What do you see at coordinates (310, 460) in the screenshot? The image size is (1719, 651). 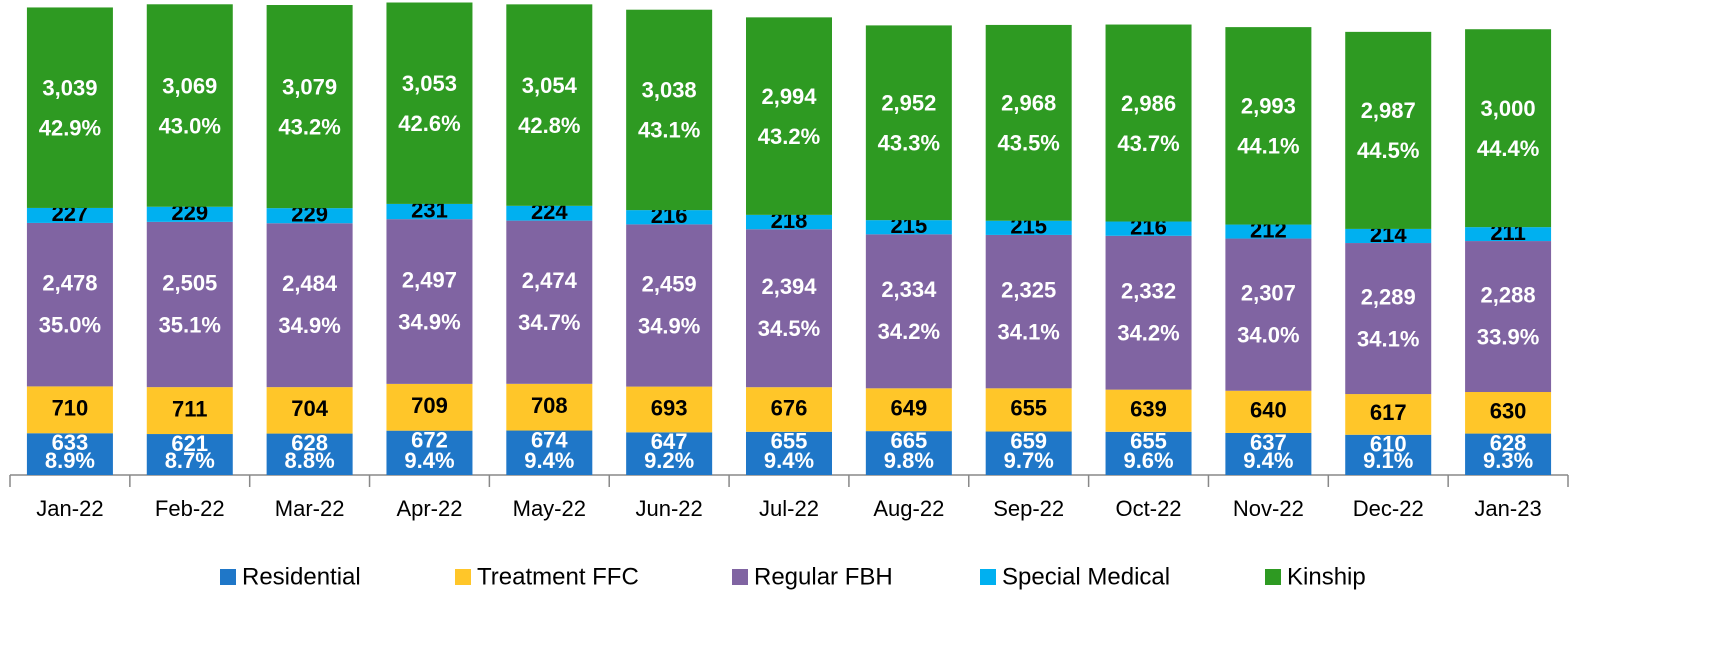 I see `share-label: 8.8%` at bounding box center [310, 460].